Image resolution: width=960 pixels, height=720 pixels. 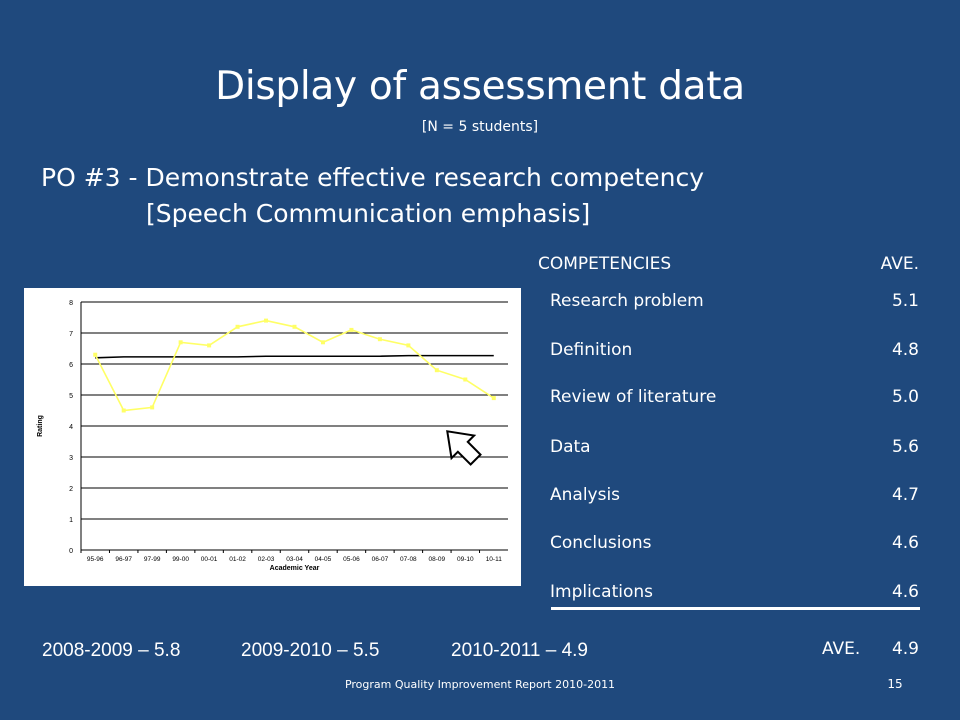 What do you see at coordinates (323, 559) in the screenshot?
I see `x-tick-label: 04-05` at bounding box center [323, 559].